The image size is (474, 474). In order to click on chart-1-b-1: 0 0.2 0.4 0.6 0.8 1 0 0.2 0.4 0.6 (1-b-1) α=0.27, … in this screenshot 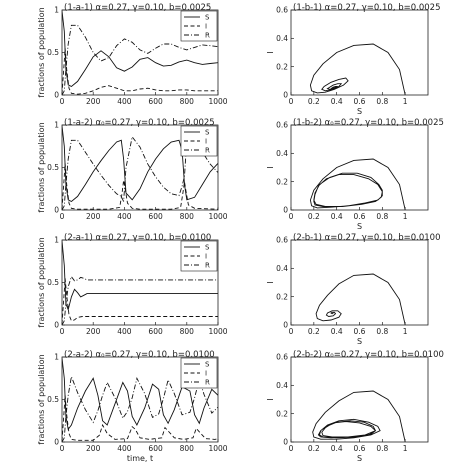, I will do `click(353, 59)`.